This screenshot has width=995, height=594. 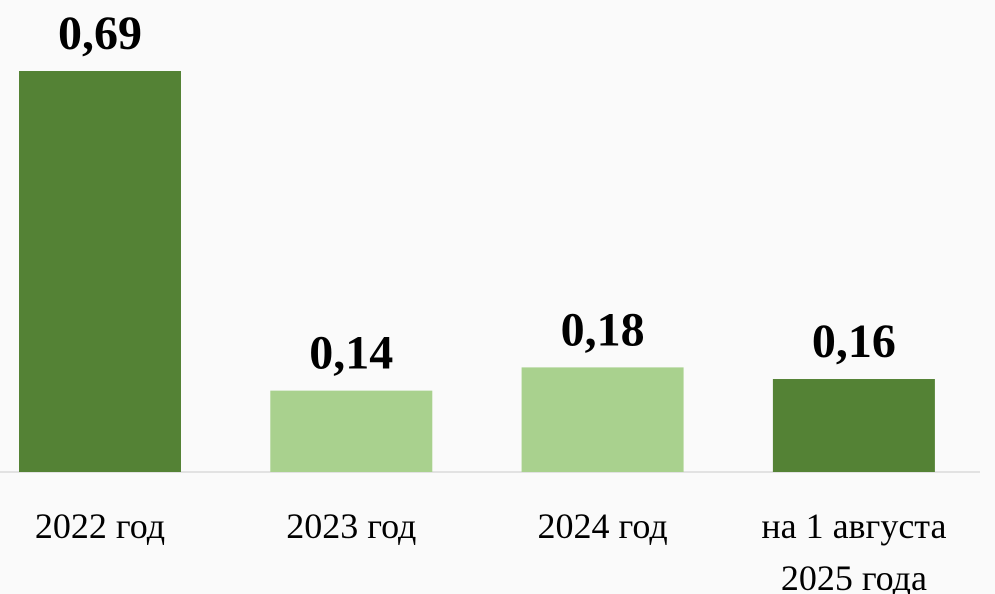 I want to click on value-label: 0,69, so click(x=100, y=33).